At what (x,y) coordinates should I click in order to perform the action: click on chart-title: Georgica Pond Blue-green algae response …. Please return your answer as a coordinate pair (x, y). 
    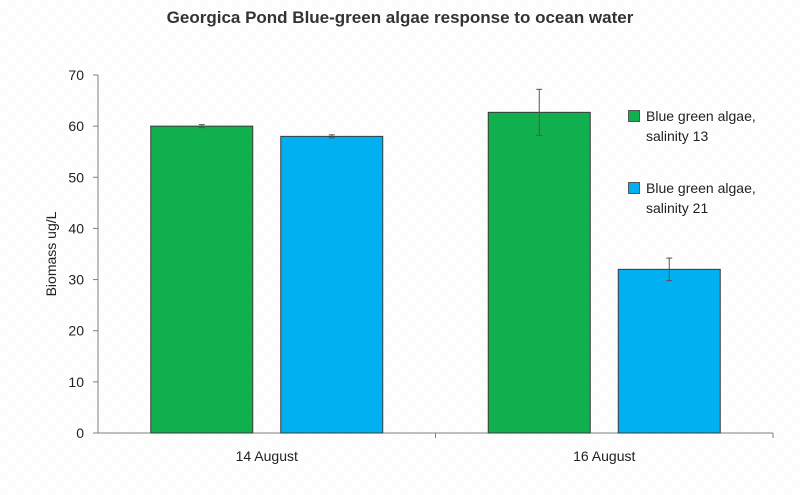
    Looking at the image, I should click on (400, 17).